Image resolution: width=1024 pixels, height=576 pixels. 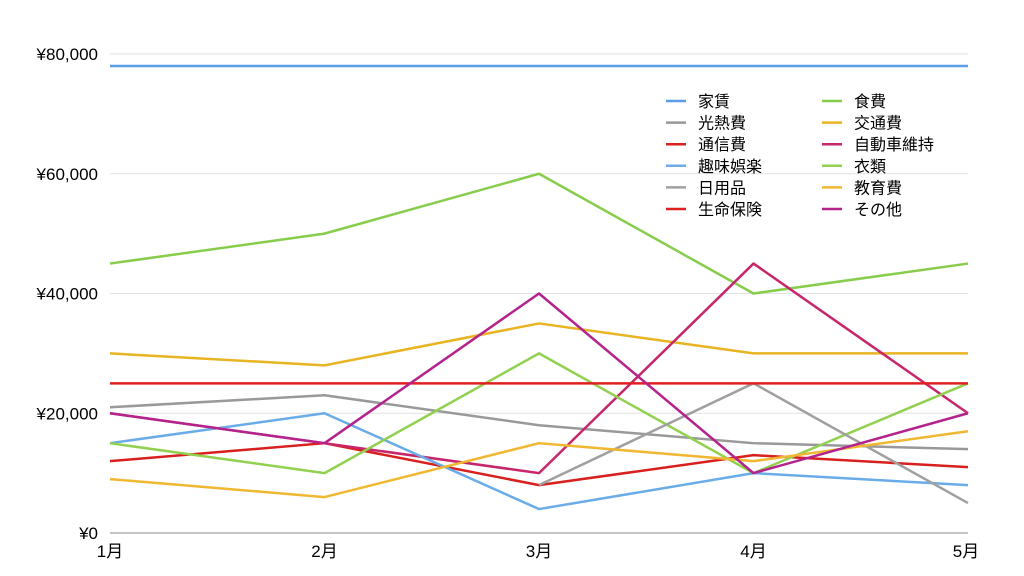 What do you see at coordinates (110, 551) in the screenshot?
I see `x-tick-label: 1月` at bounding box center [110, 551].